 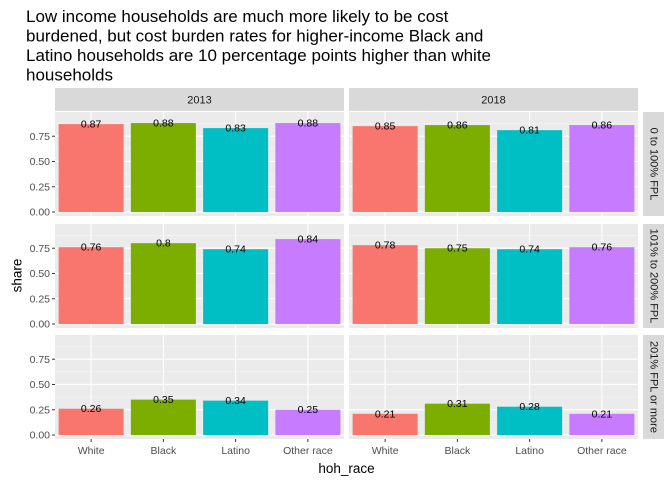 I want to click on bar-value-label: 0.28, so click(x=529, y=407).